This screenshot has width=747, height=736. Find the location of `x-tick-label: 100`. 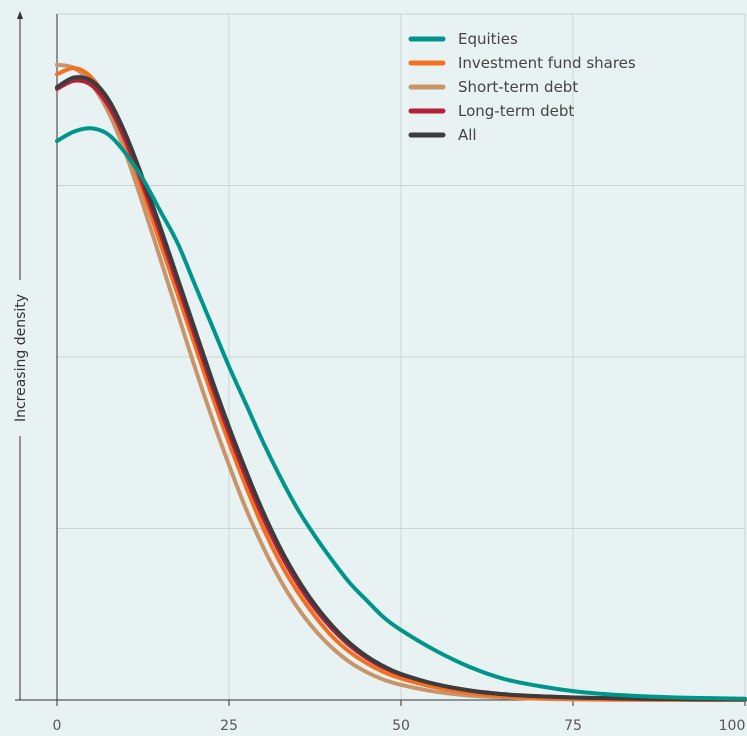

x-tick-label: 100 is located at coordinates (732, 726).